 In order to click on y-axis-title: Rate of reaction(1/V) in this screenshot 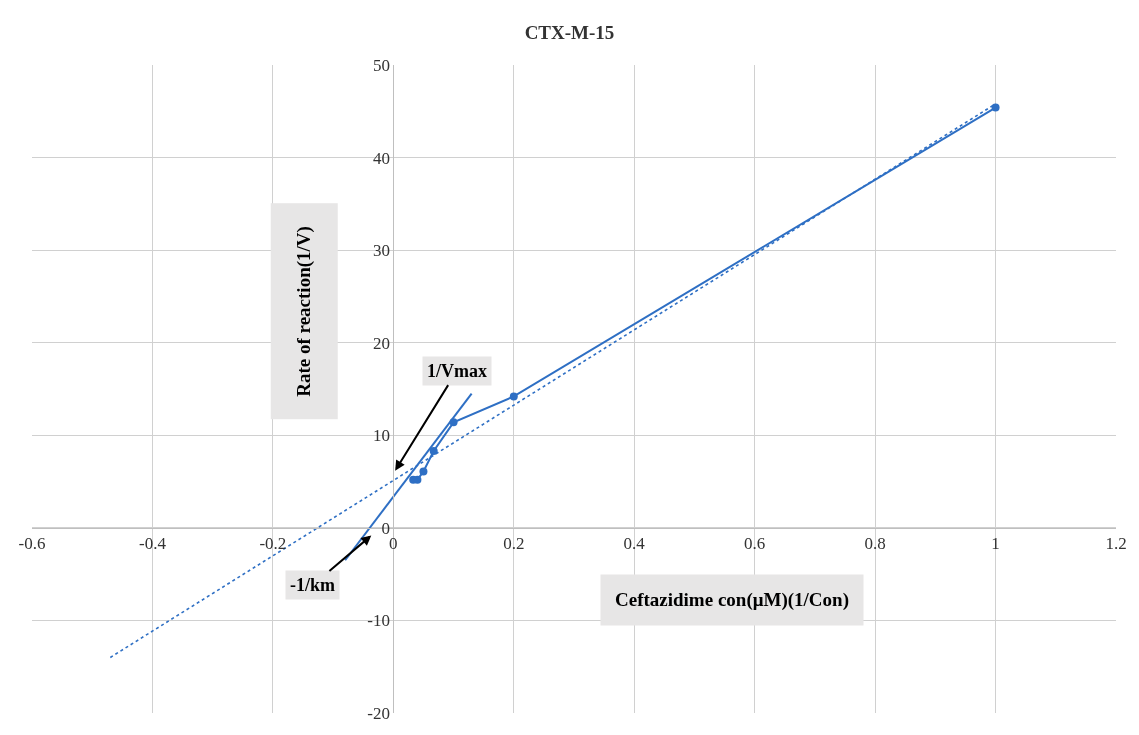, I will do `click(304, 311)`.